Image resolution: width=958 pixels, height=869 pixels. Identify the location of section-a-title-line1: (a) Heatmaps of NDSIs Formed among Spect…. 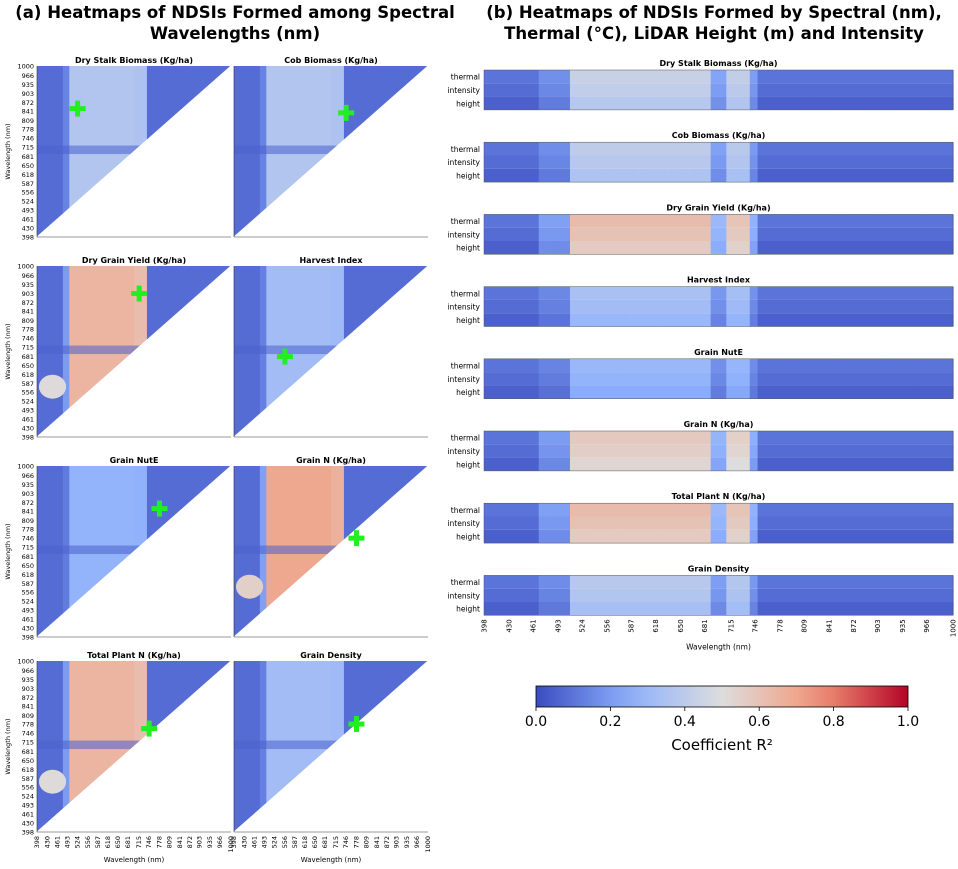
(235, 12).